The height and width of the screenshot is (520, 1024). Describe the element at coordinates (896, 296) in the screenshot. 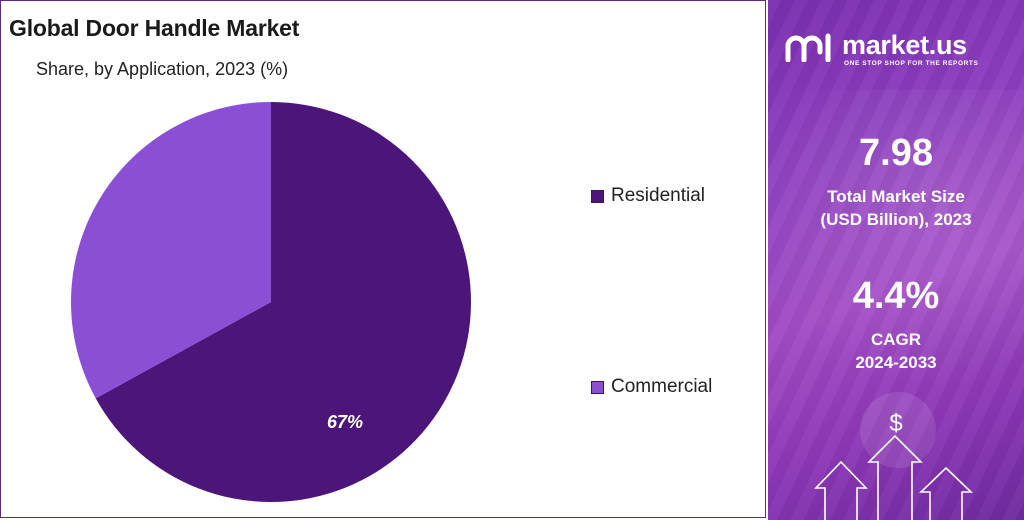

I see `cagr-value: 4.4%` at that location.